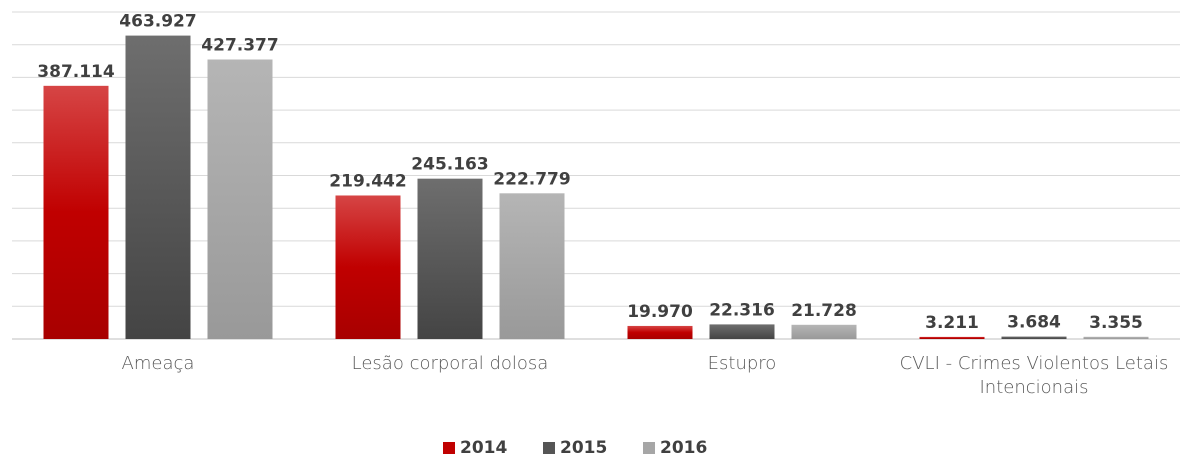 The height and width of the screenshot is (461, 1187). Describe the element at coordinates (1116, 323) in the screenshot. I see `data-label: 3.355` at that location.